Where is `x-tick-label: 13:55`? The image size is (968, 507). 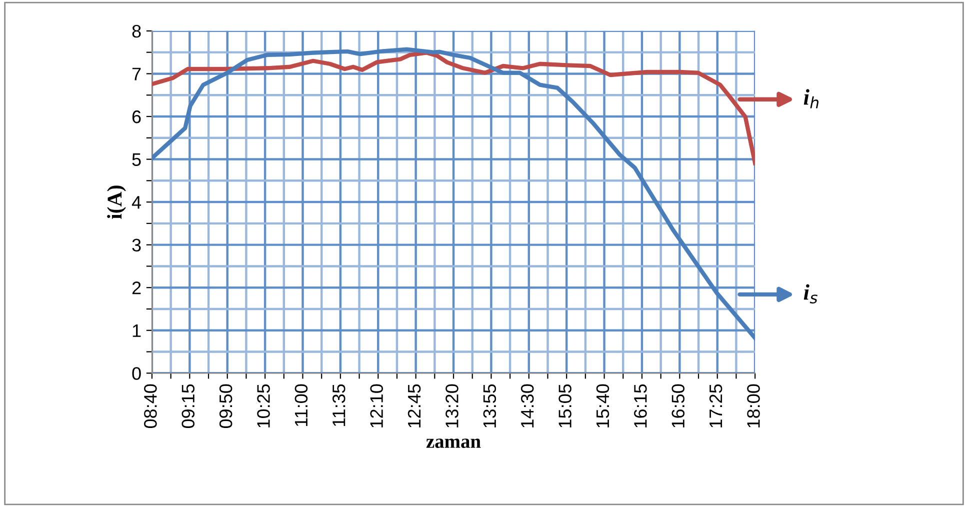 x-tick-label: 13:55 is located at coordinates (489, 406).